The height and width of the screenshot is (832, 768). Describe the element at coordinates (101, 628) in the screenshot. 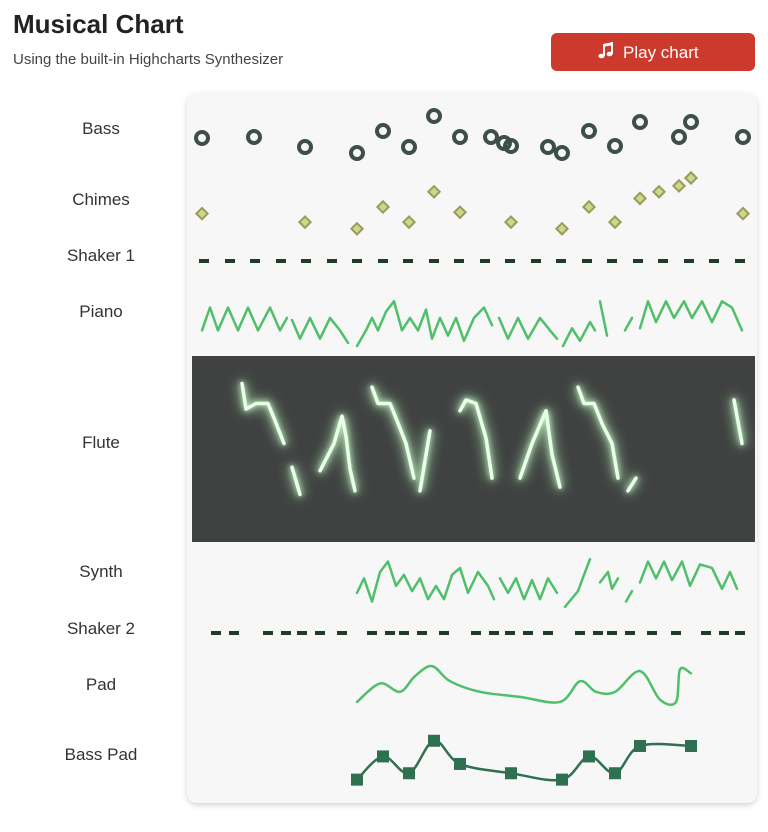

I see `lane-label: Shaker 2` at that location.